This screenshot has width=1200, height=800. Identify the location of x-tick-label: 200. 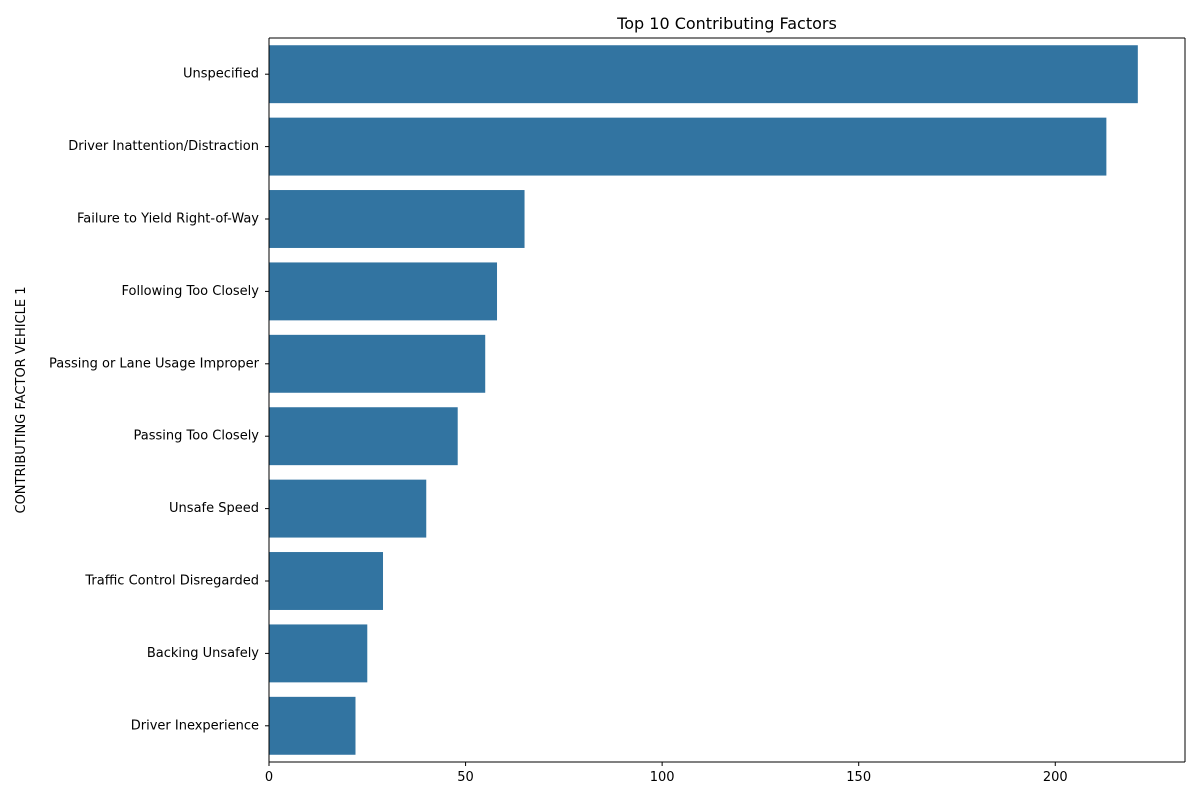
(1055, 777).